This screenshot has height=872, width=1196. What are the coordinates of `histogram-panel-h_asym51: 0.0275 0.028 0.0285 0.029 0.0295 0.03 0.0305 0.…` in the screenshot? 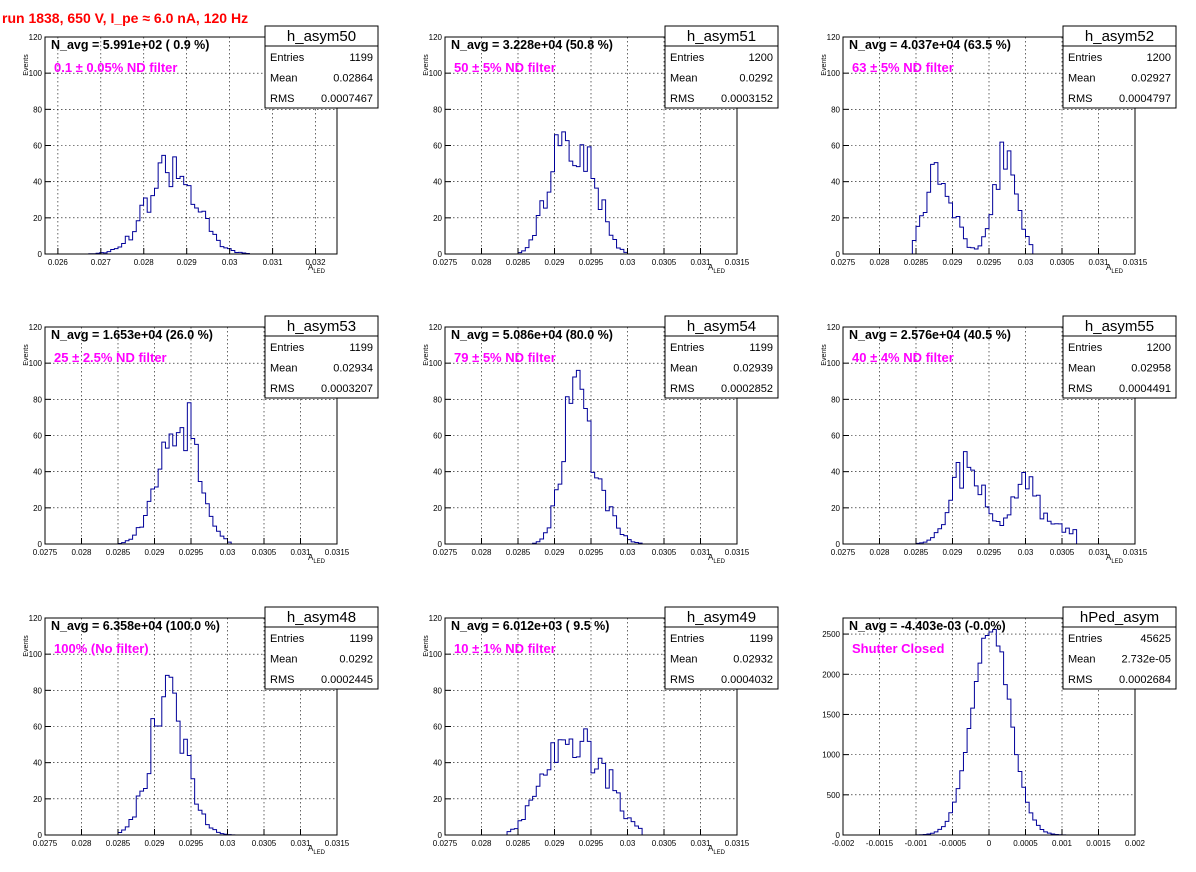 It's located at (601, 150).